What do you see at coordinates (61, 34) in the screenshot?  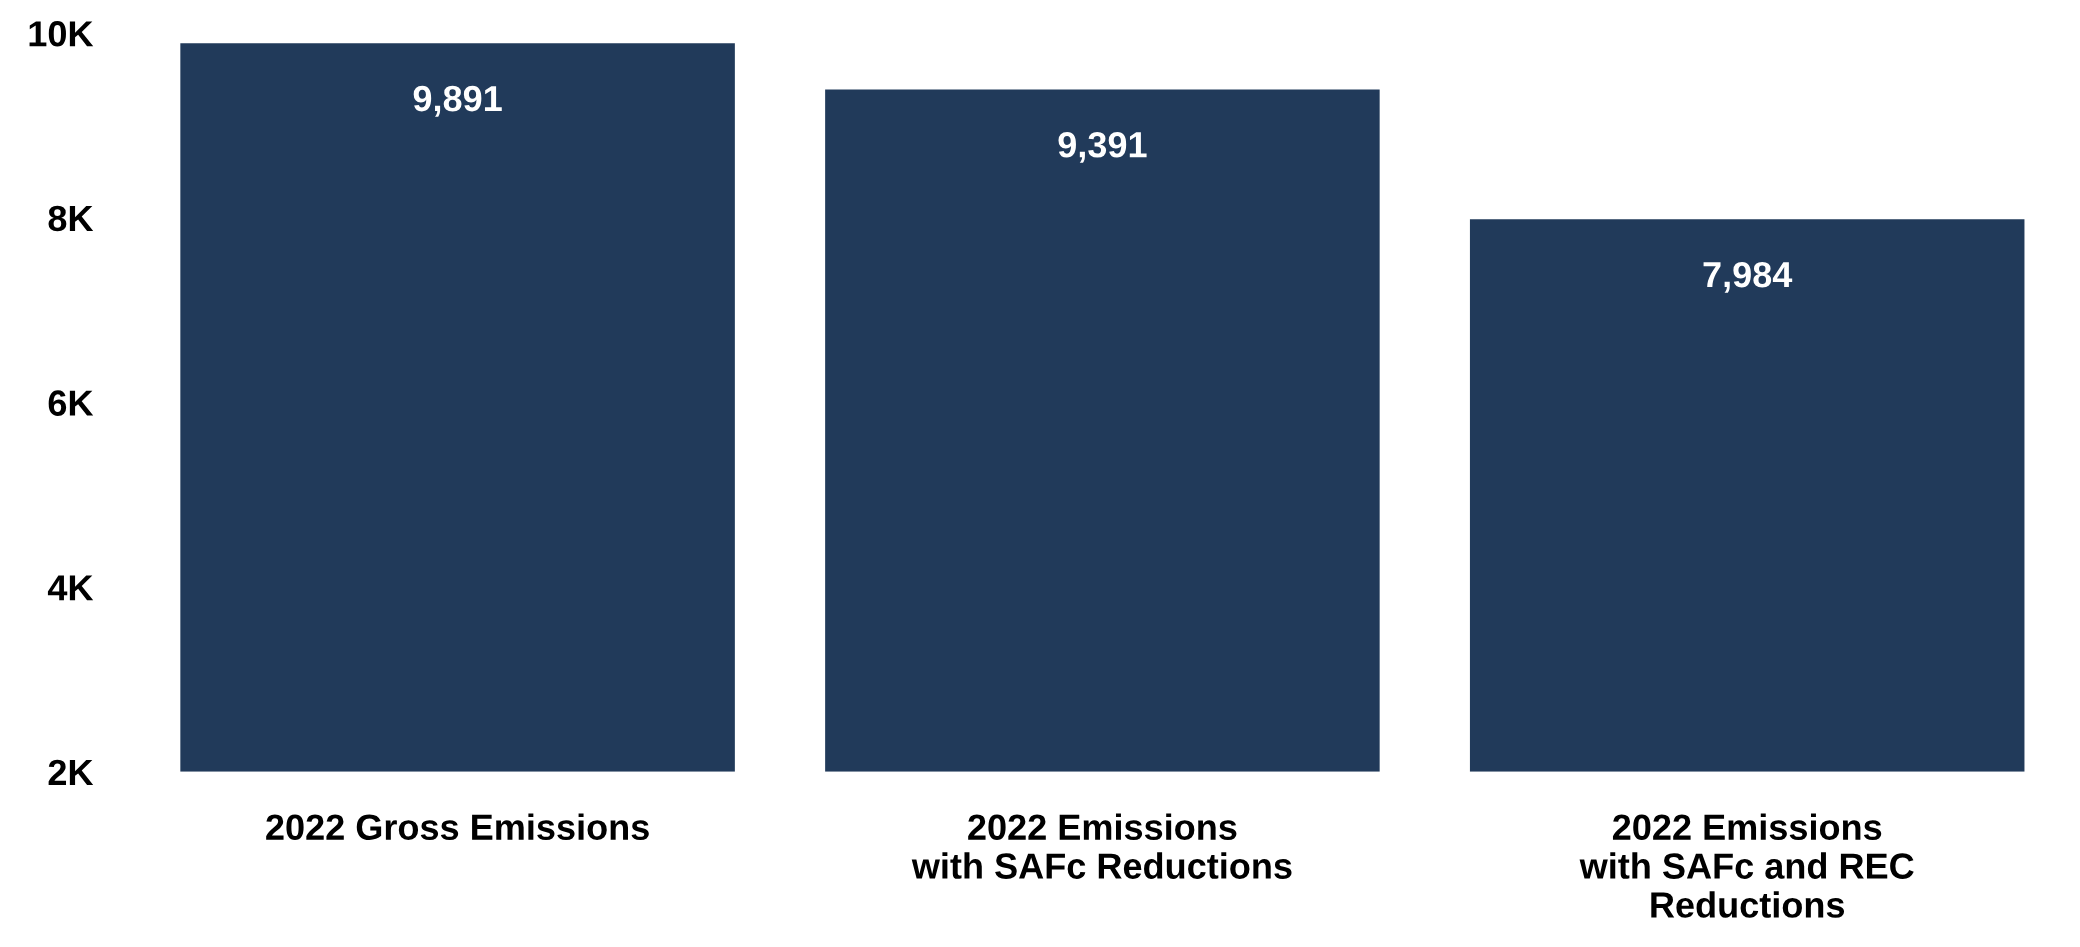 I see `y-tick-label: 10K` at bounding box center [61, 34].